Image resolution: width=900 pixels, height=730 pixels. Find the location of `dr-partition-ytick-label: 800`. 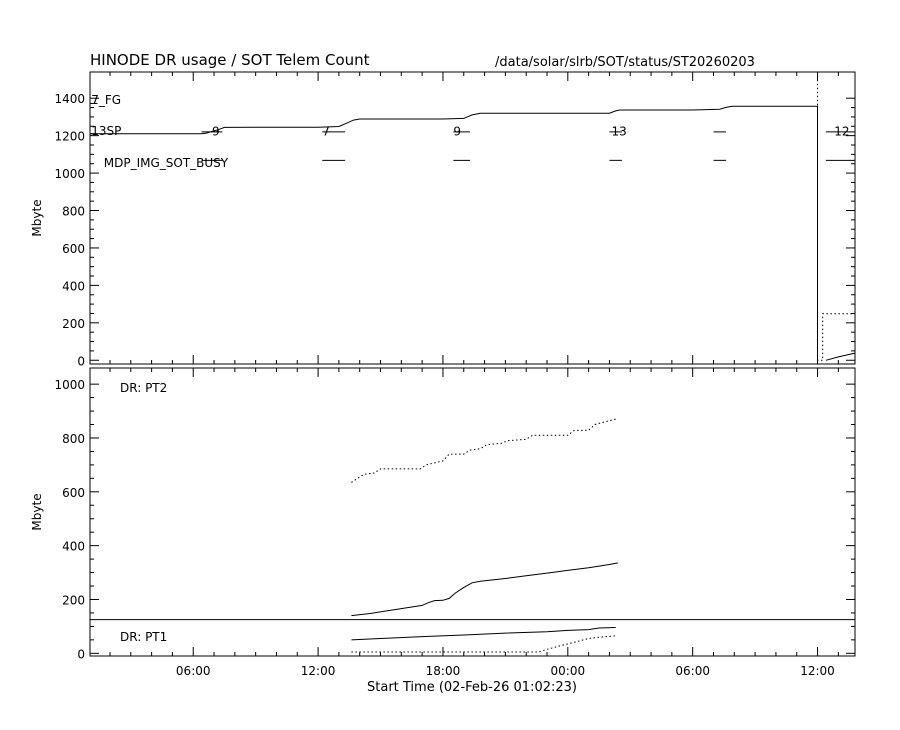

dr-partition-ytick-label: 800 is located at coordinates (73, 439).